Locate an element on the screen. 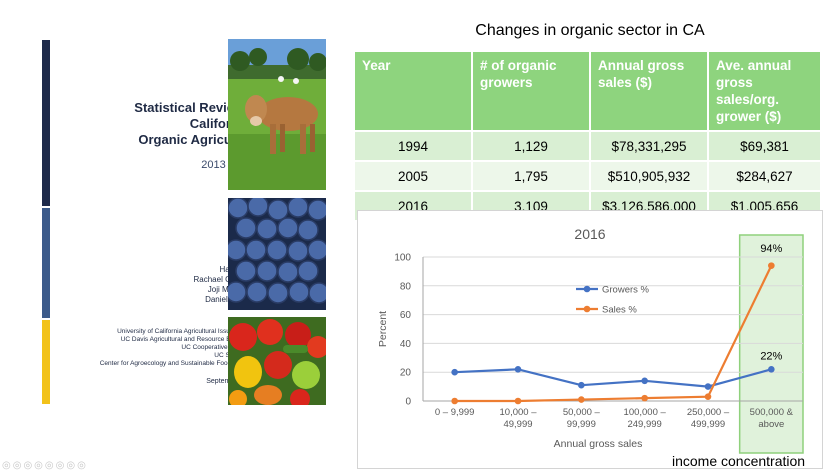 The width and height of the screenshot is (837, 476). organization-name: UC Cooperative Extension is located at coordinates (219, 347).